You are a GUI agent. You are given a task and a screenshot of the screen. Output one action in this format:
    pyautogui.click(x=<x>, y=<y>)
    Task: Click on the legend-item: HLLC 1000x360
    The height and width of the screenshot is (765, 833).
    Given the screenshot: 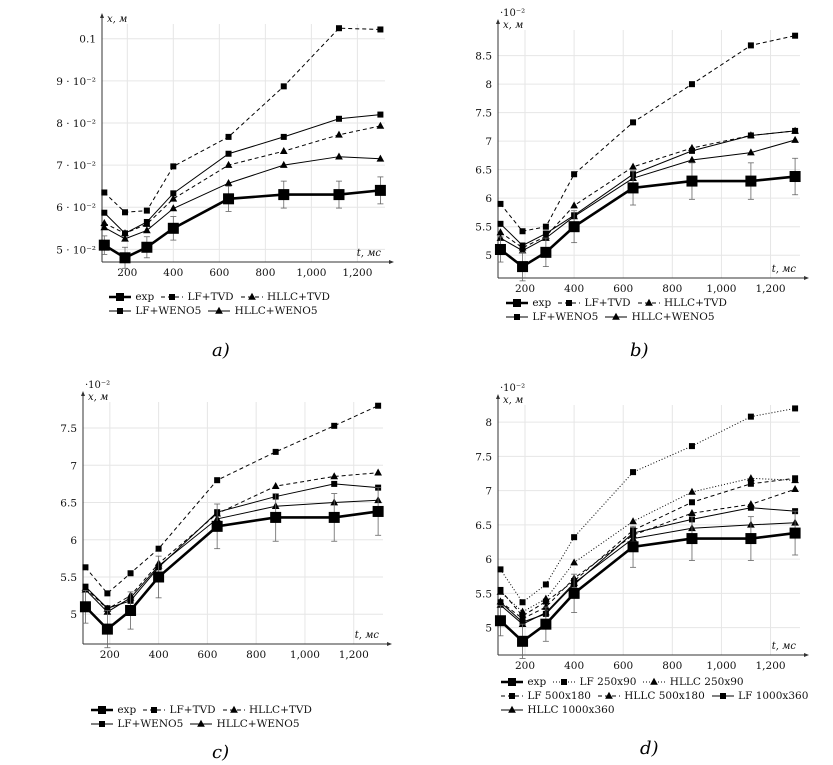 What is the action you would take?
    pyautogui.click(x=557, y=710)
    